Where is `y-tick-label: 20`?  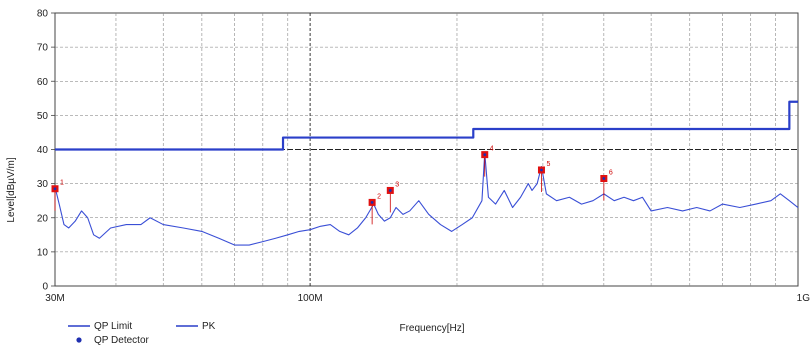 y-tick-label: 20 is located at coordinates (43, 218).